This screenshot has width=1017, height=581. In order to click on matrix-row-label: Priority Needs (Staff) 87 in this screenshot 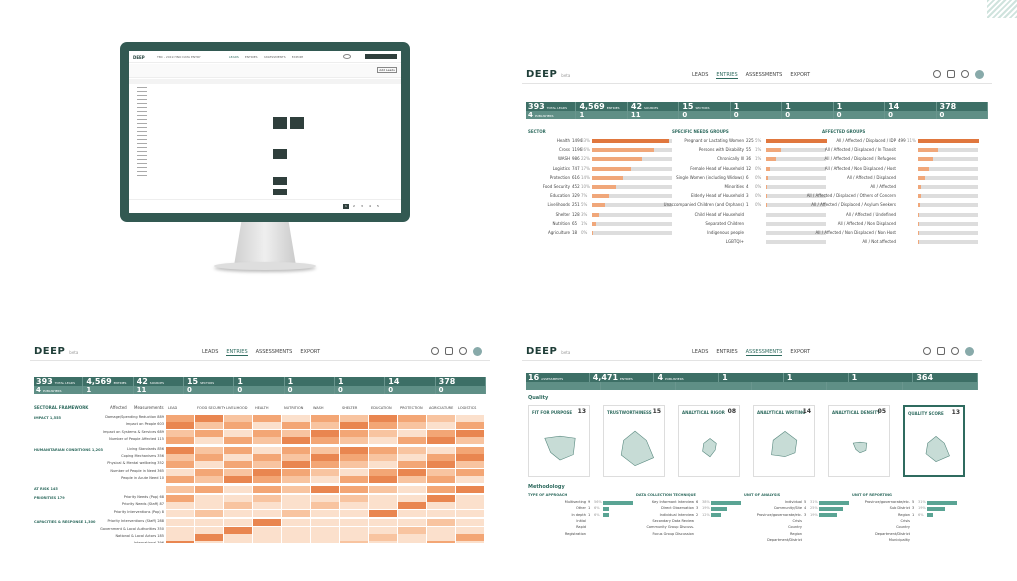, I will do `click(142, 504)`.